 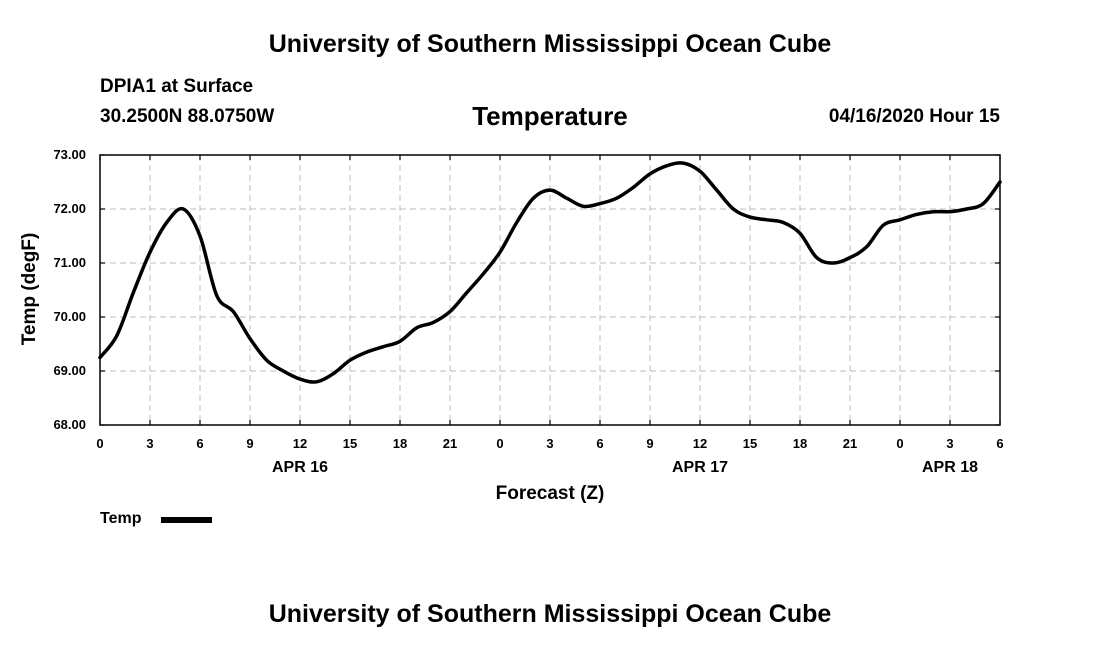 I want to click on date-label: APR 16, so click(x=300, y=467).